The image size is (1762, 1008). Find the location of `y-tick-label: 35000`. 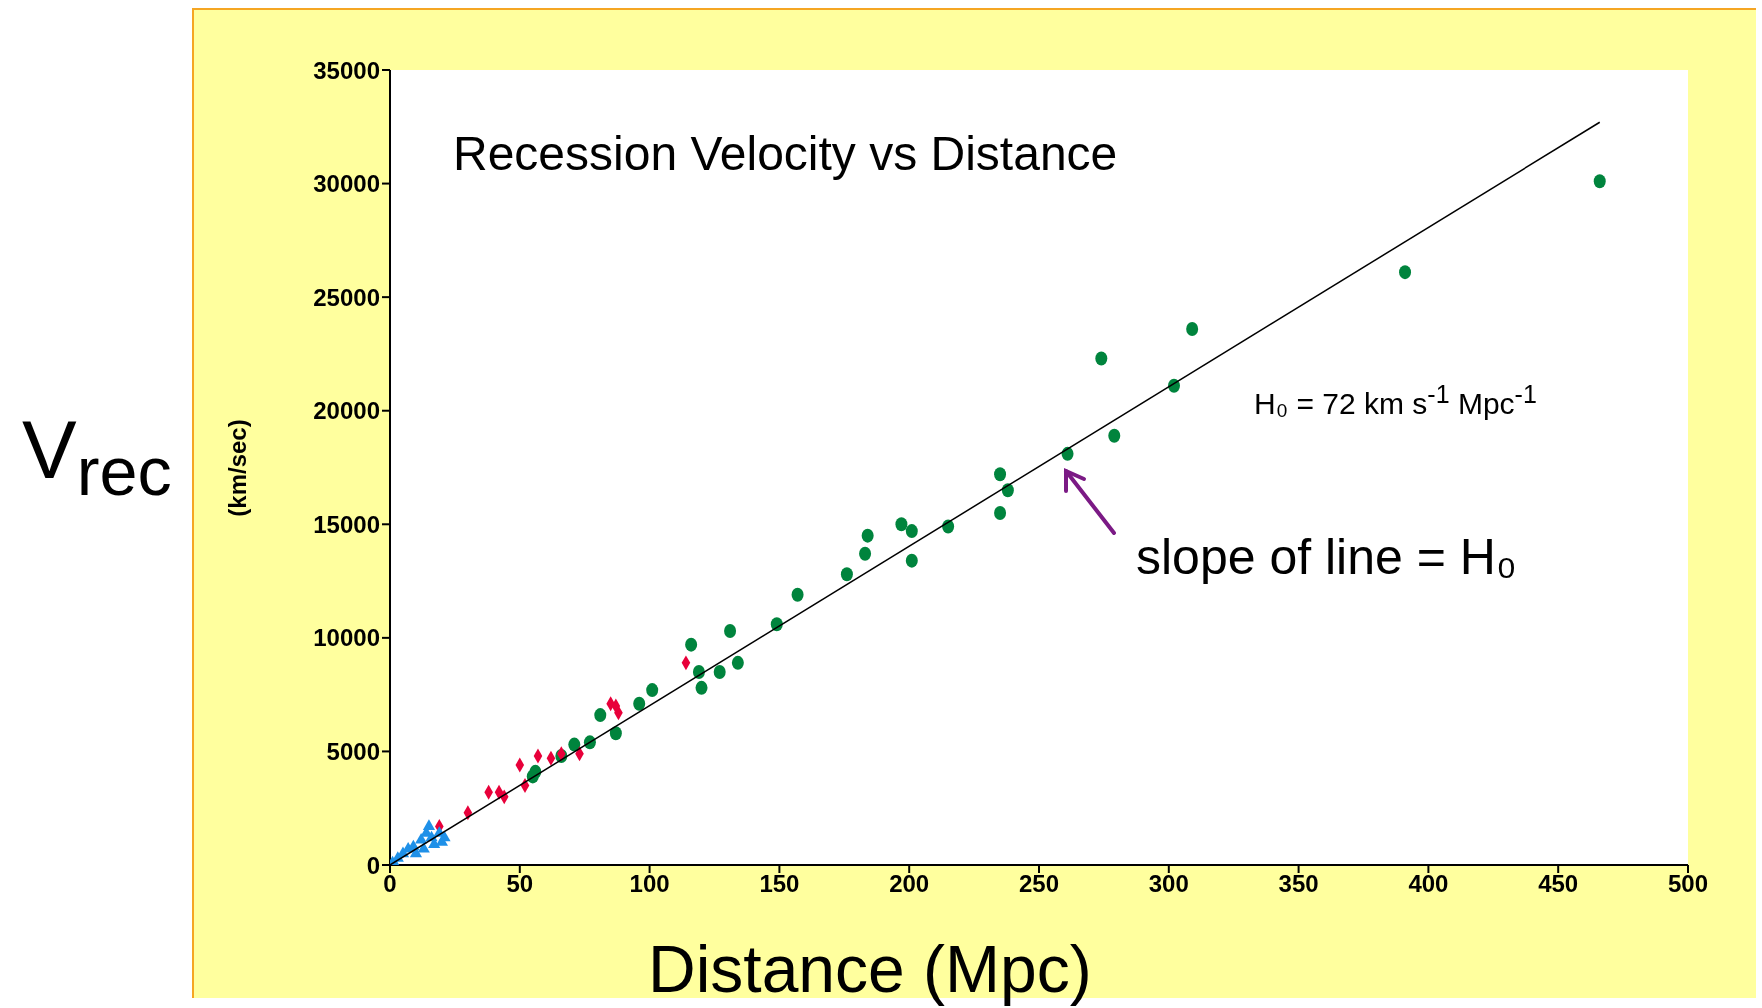

y-tick-label: 35000 is located at coordinates (346, 70).